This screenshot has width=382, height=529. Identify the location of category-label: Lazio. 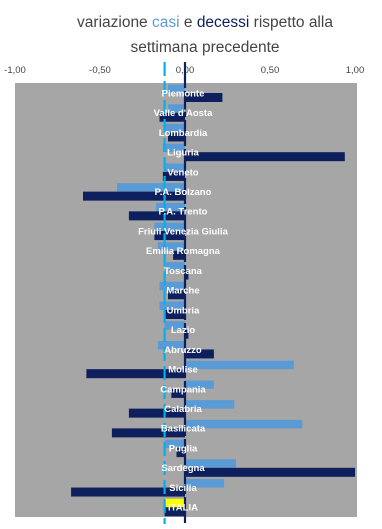
(183, 330).